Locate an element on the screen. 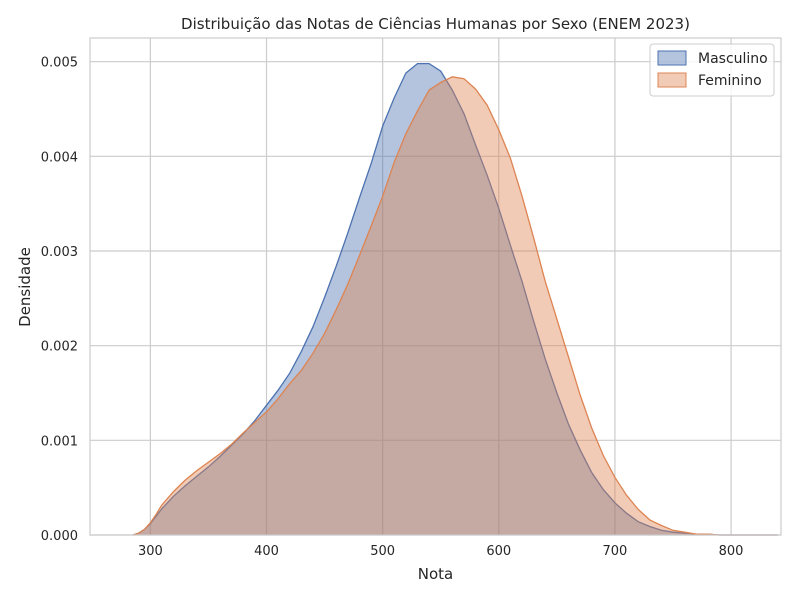 The width and height of the screenshot is (800, 600). y-tick-label: 0.003 is located at coordinates (59, 252).